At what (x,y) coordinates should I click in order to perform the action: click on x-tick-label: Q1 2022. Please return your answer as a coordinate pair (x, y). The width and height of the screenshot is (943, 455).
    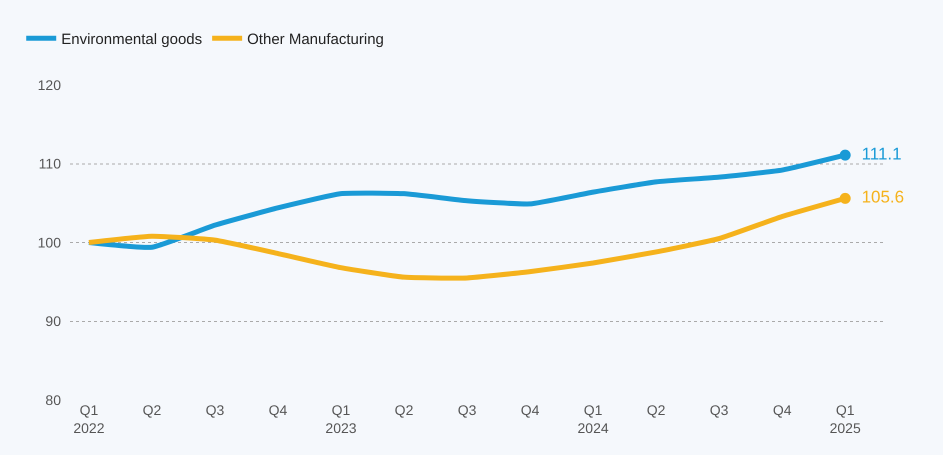
    Looking at the image, I should click on (89, 419).